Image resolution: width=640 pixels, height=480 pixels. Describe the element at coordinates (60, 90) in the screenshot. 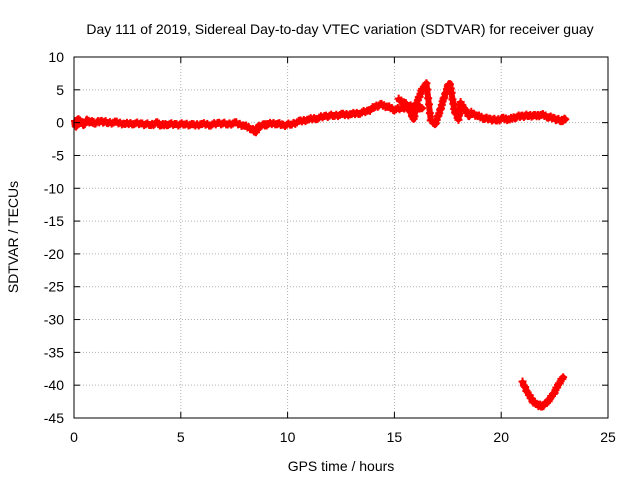

I see `y-tick-label: 5` at that location.